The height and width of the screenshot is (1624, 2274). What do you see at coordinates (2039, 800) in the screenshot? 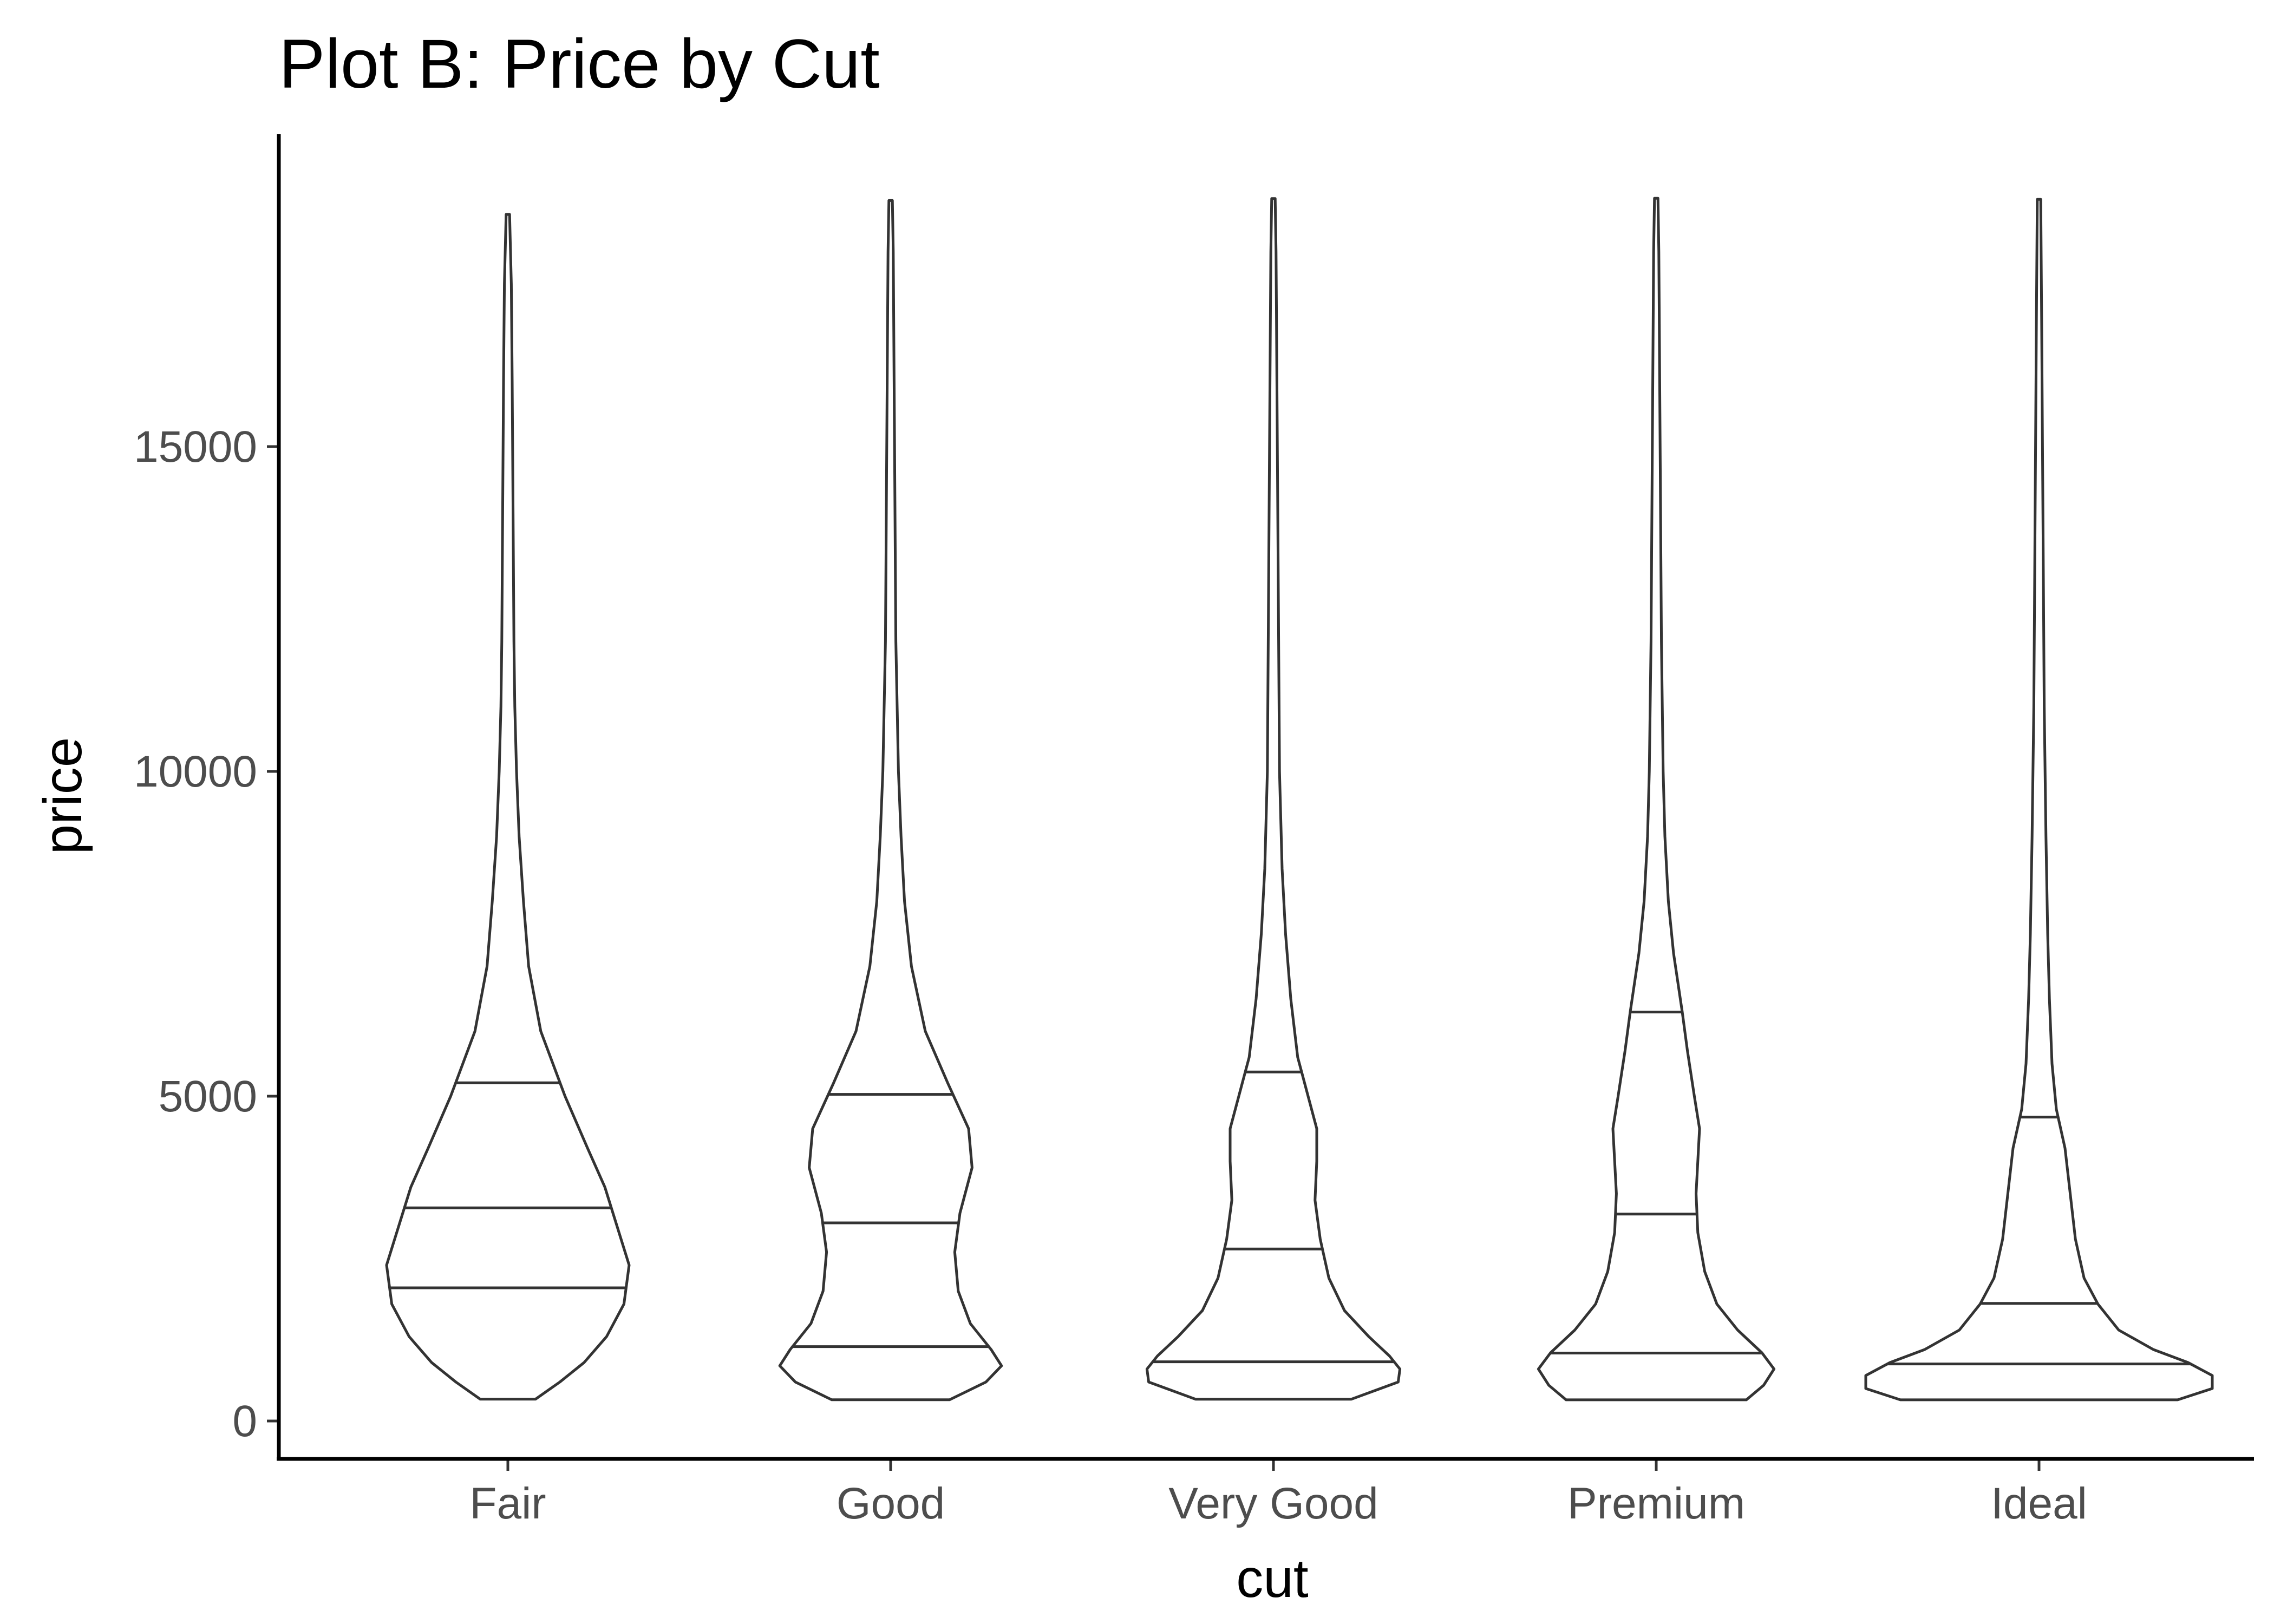
I see `violin-ideal` at bounding box center [2039, 800].